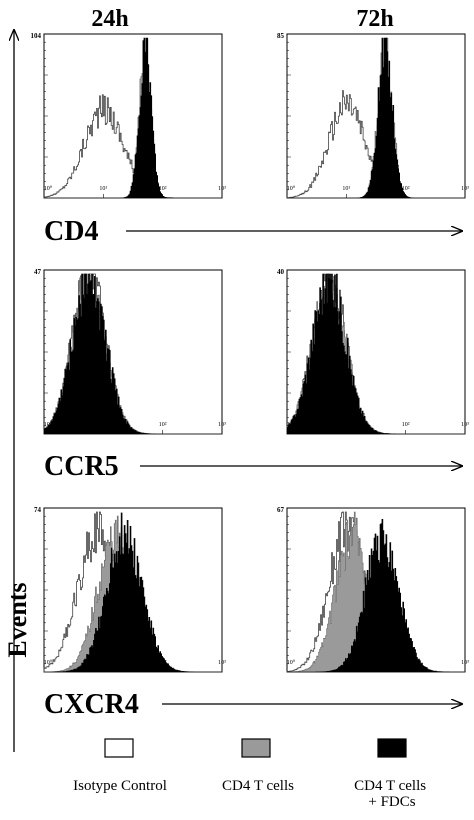 This screenshot has width=474, height=820. I want to click on legend-label-fdc-line1: CD4 T cells, so click(390, 786).